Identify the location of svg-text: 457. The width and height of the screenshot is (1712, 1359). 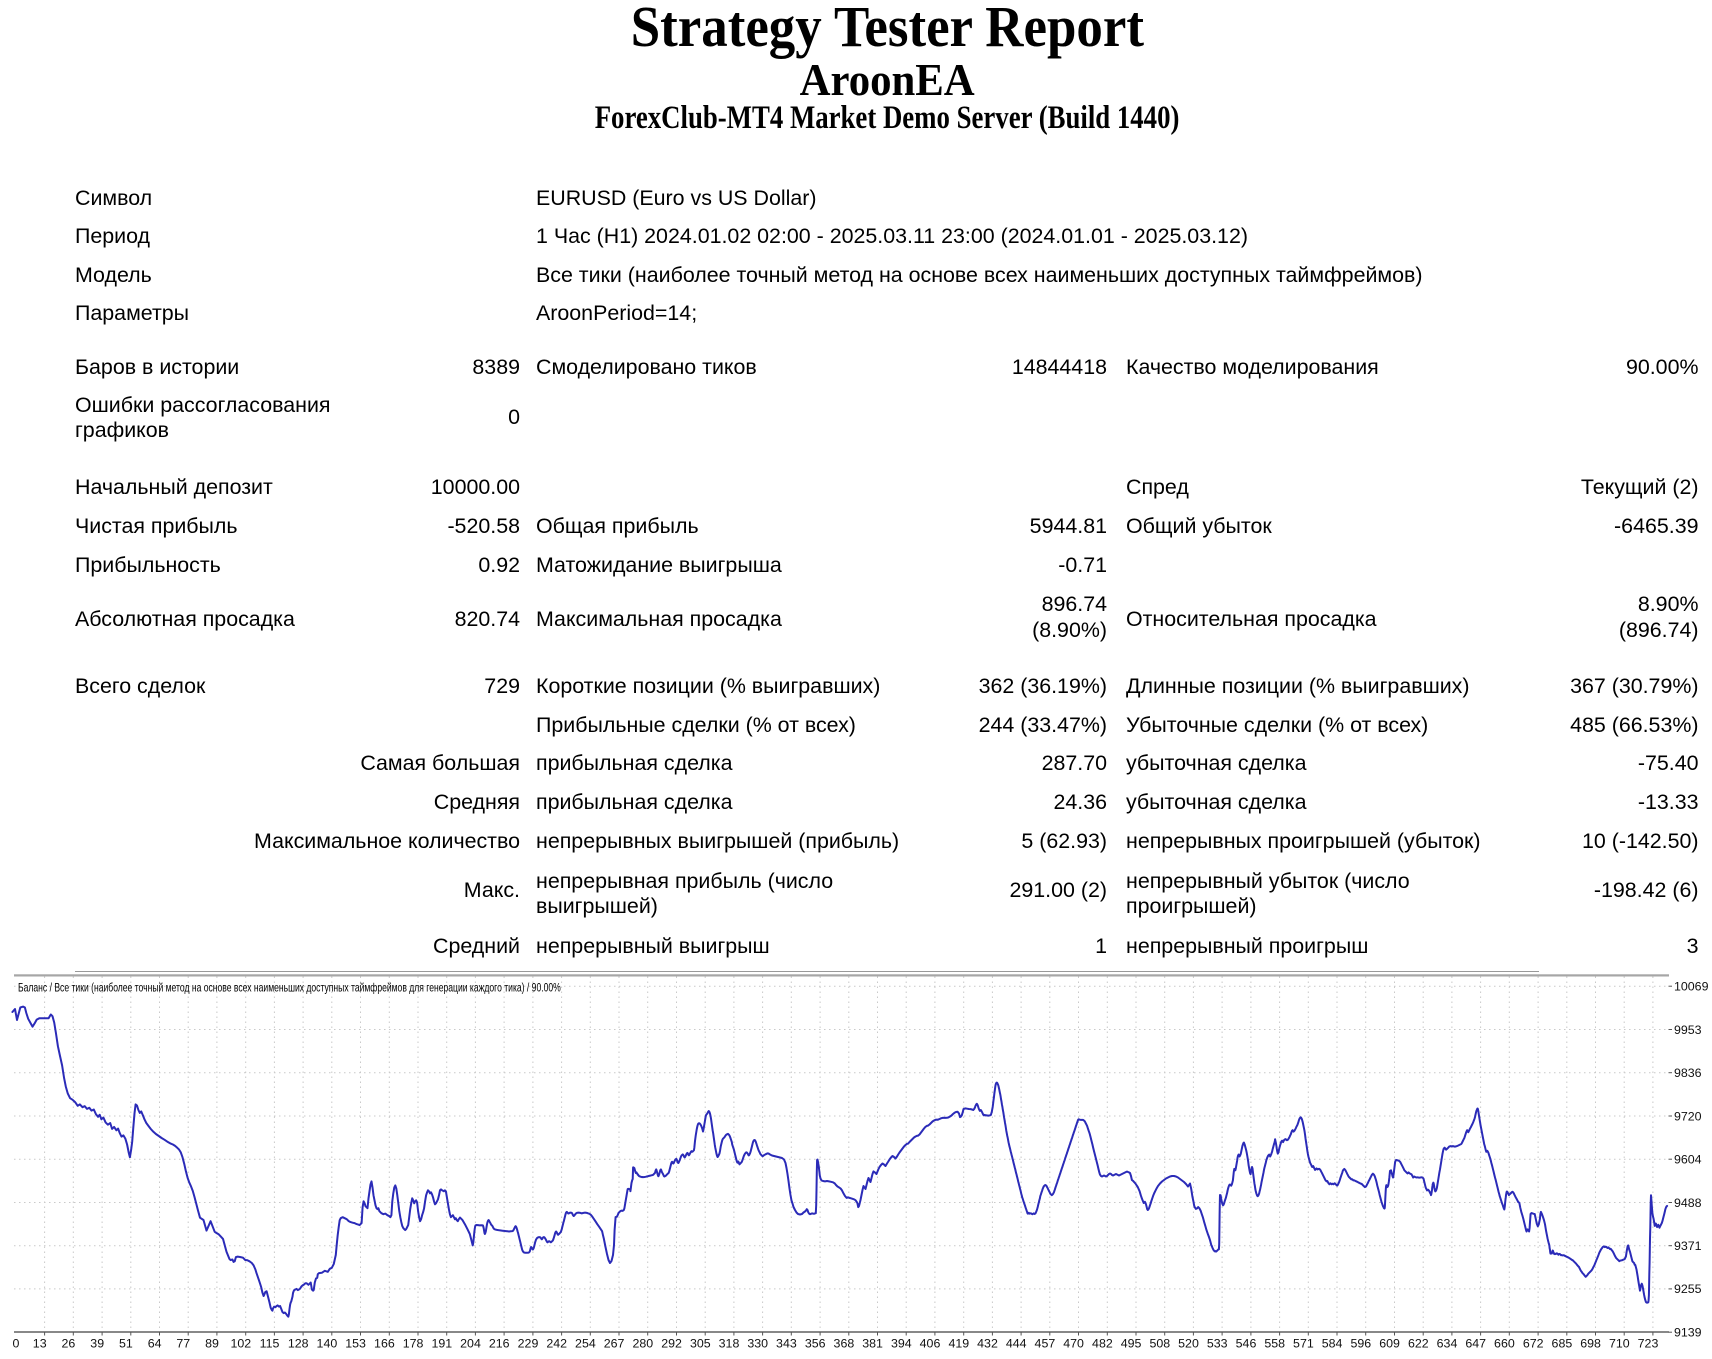
(1045, 1344).